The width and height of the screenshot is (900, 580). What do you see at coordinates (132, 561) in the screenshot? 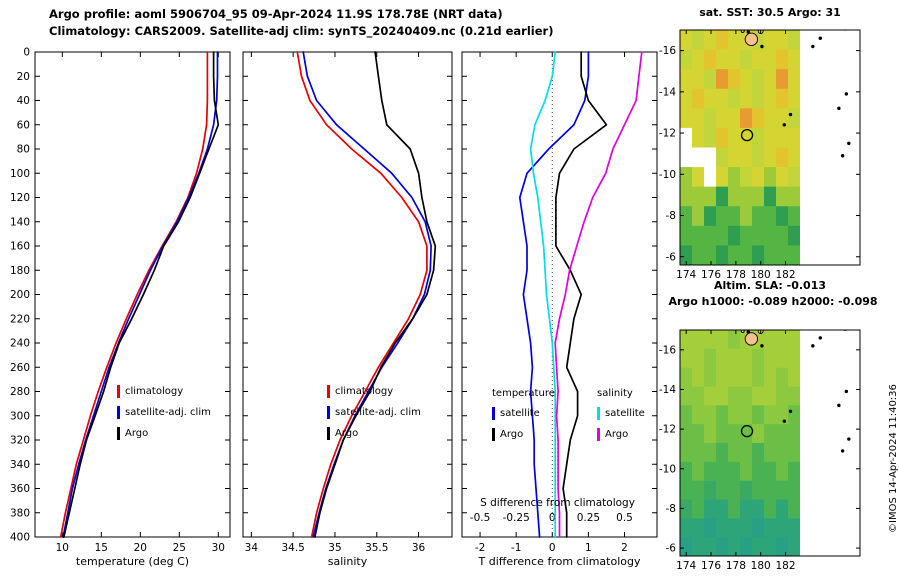
I see `temperature-axis-label: temperature (deg C)` at bounding box center [132, 561].